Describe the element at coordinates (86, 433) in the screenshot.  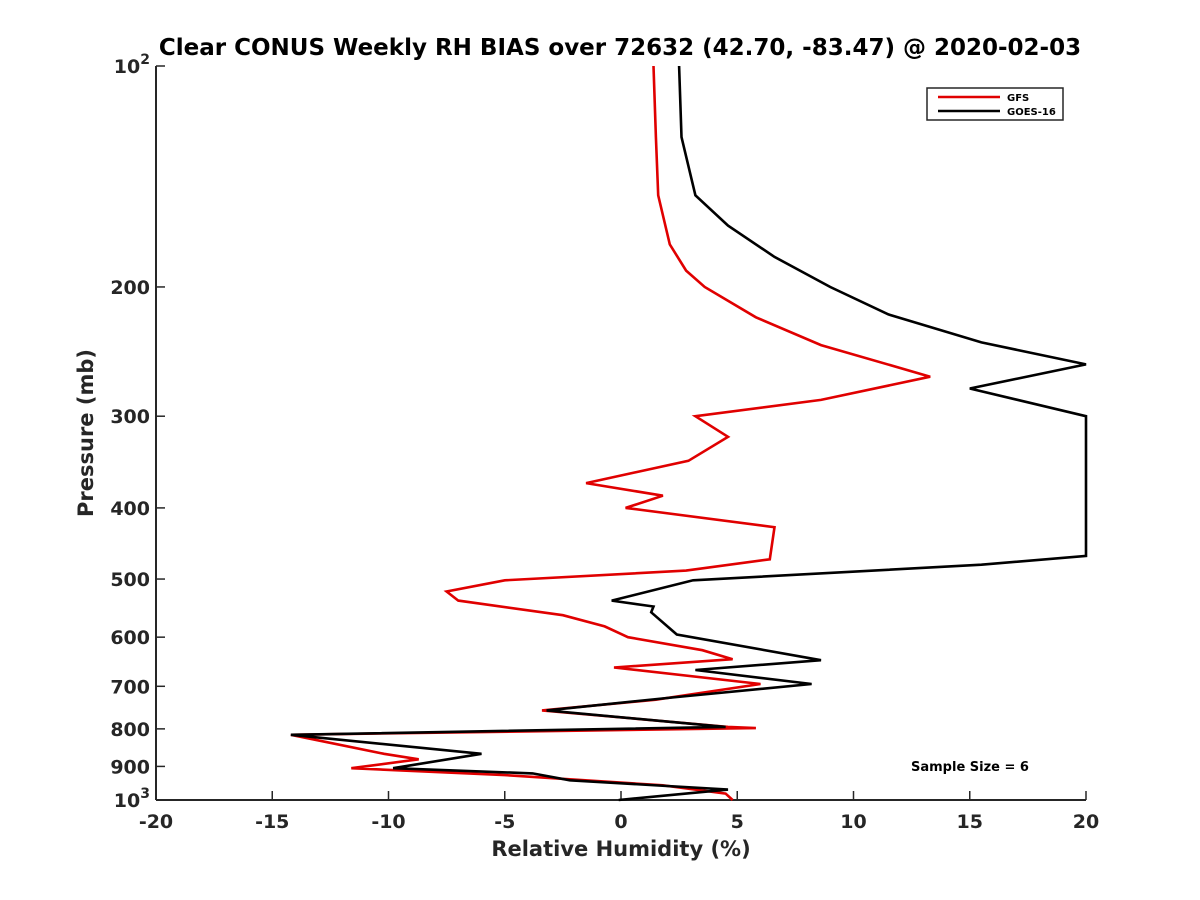
I see `y-axis-label: Pressure (mb)` at that location.